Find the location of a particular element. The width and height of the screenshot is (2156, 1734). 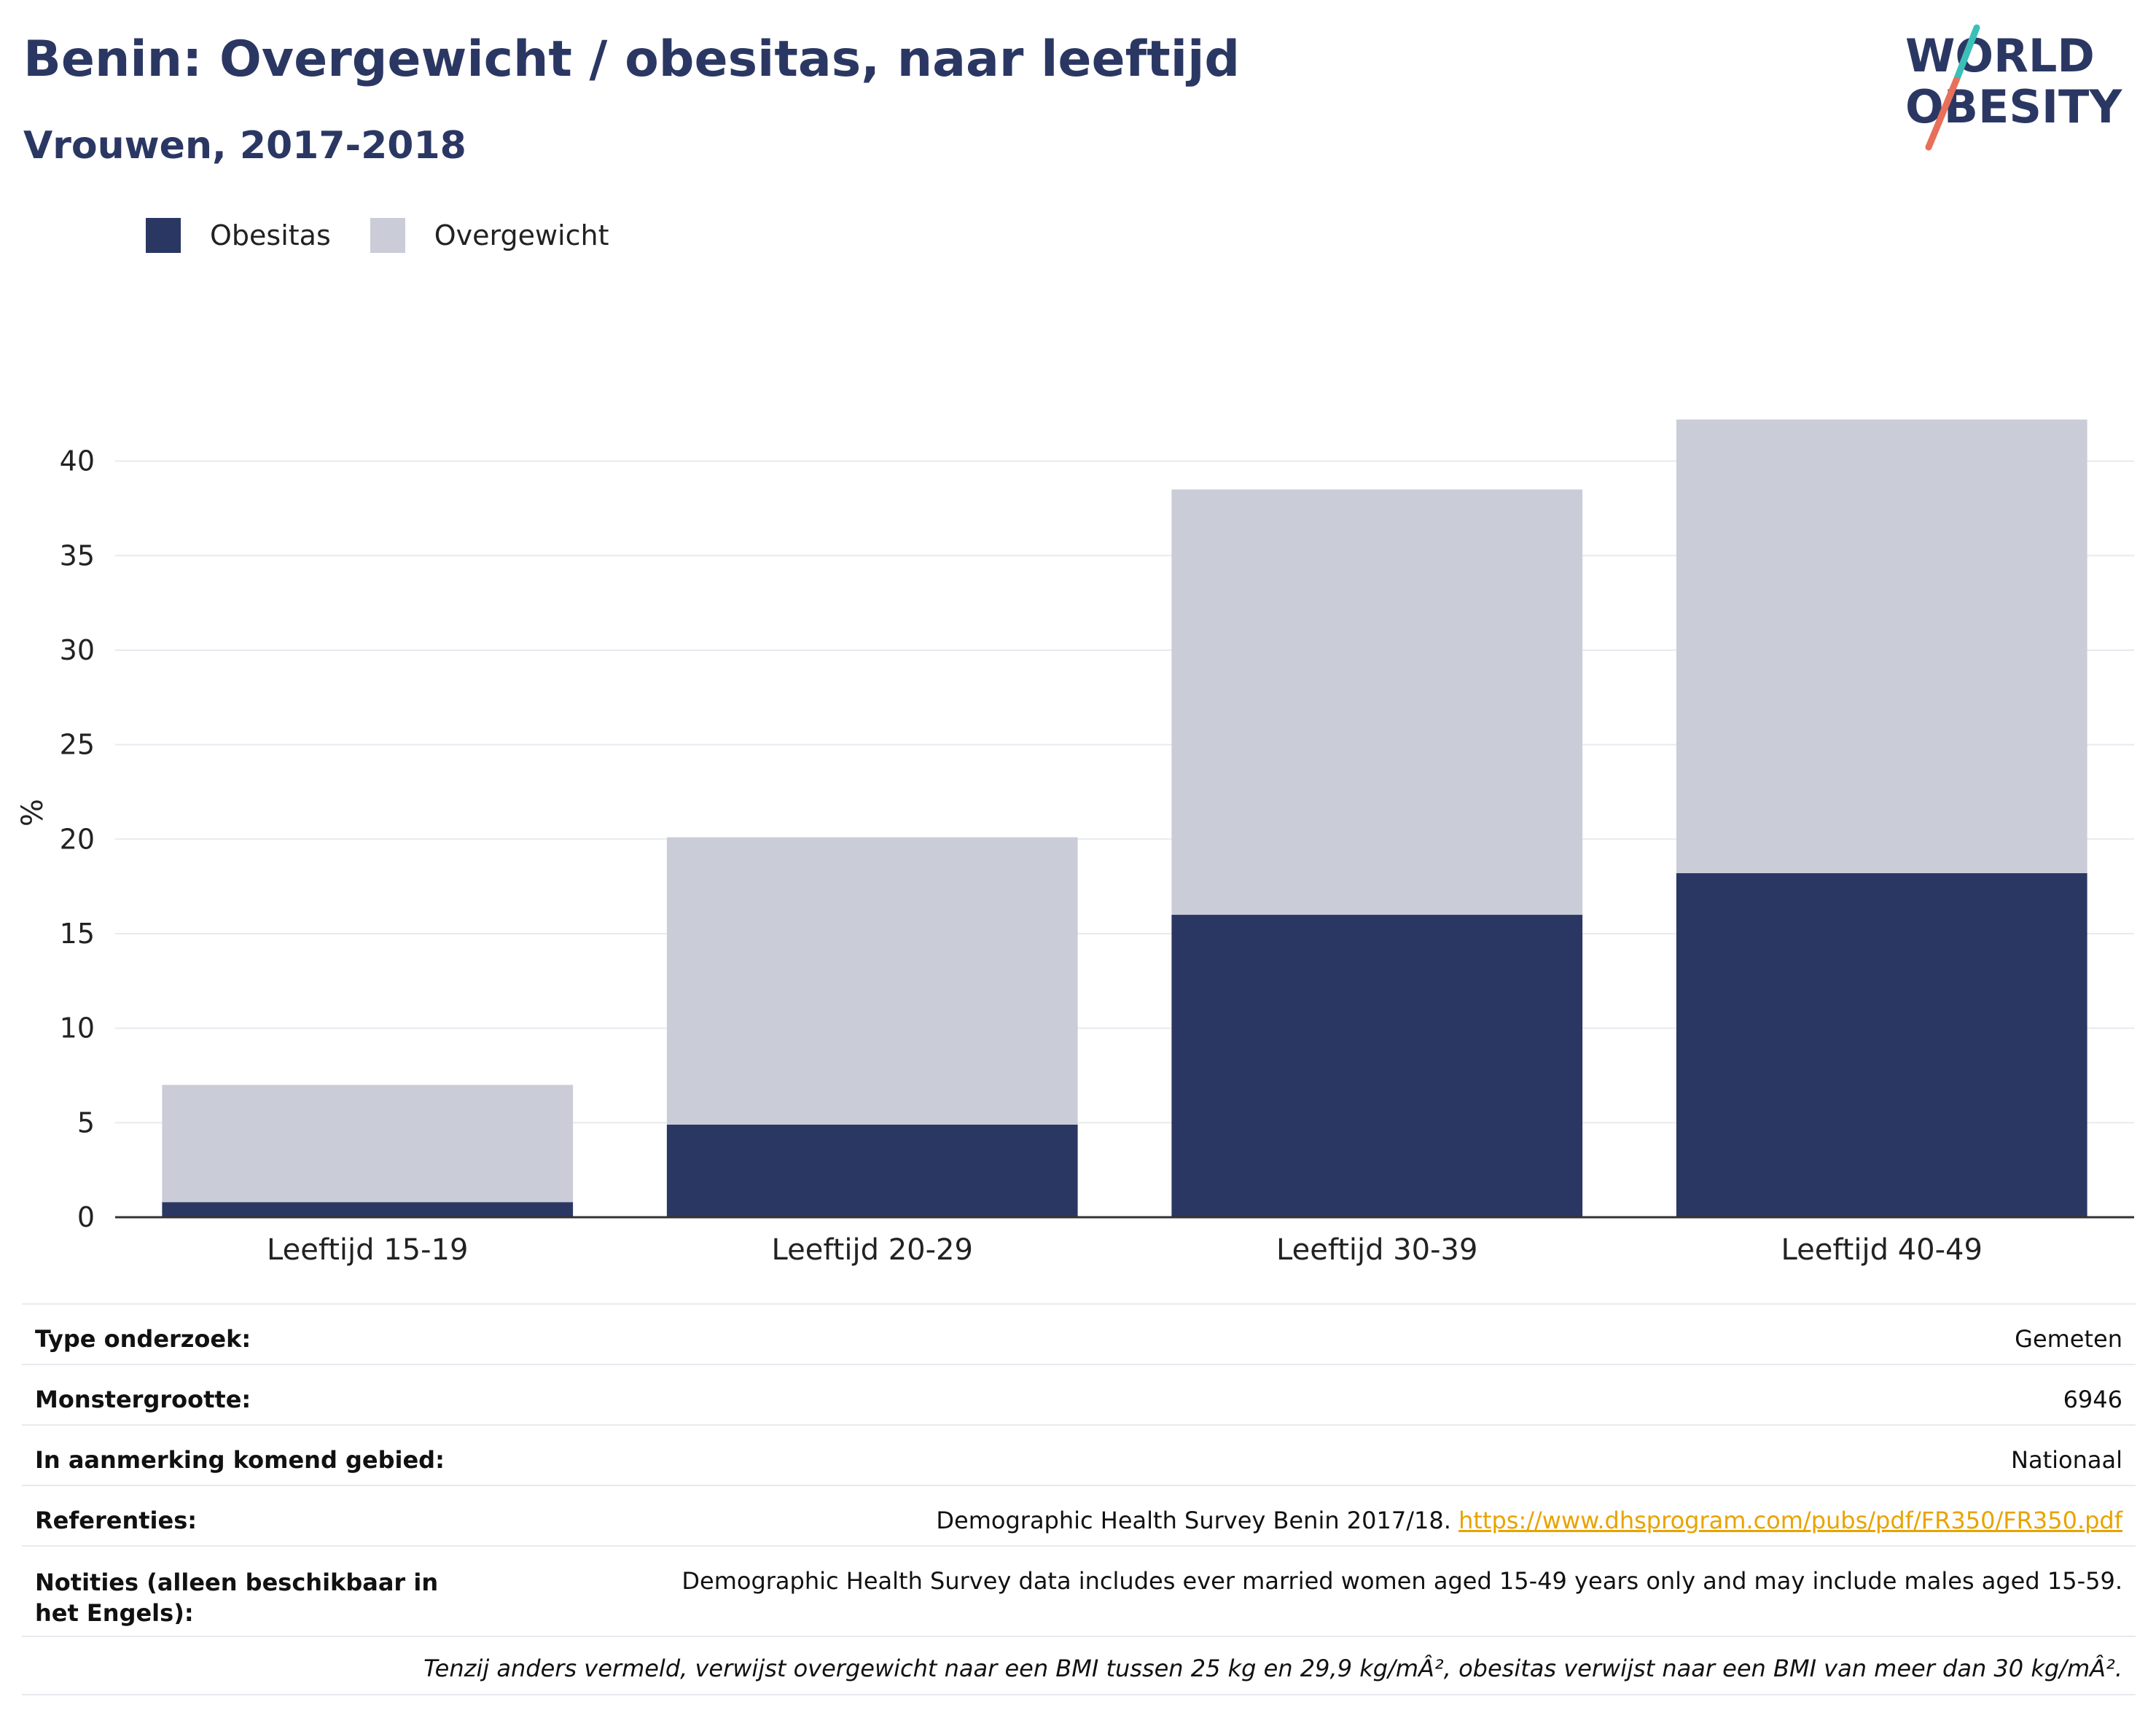

y-tick-label: 25 is located at coordinates (78, 745).